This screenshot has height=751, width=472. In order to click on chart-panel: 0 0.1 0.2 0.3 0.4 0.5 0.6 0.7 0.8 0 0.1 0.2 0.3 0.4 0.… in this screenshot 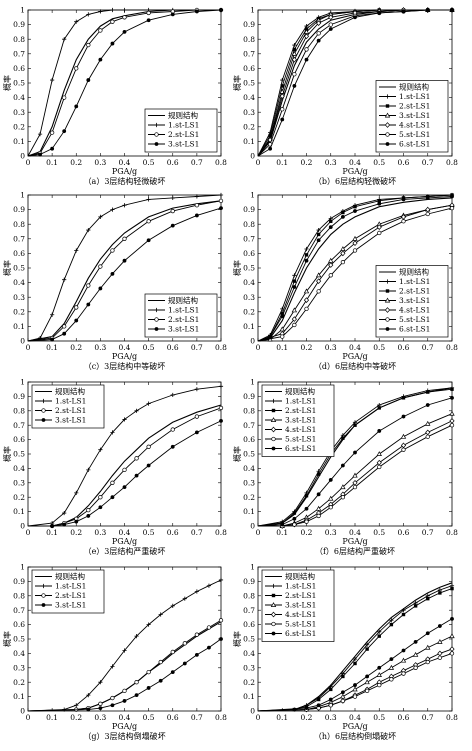, I will do `click(114, 652)`.